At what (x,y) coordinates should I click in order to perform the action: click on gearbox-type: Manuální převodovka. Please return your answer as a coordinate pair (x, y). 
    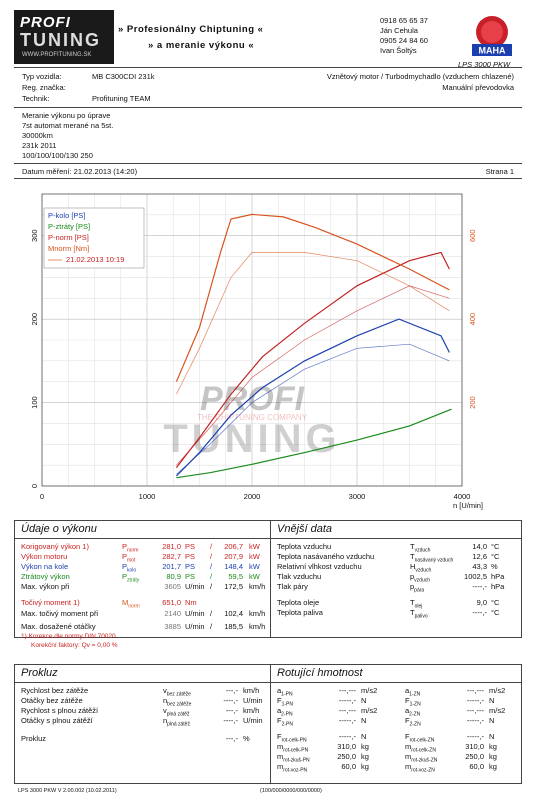
    Looking at the image, I should click on (478, 87).